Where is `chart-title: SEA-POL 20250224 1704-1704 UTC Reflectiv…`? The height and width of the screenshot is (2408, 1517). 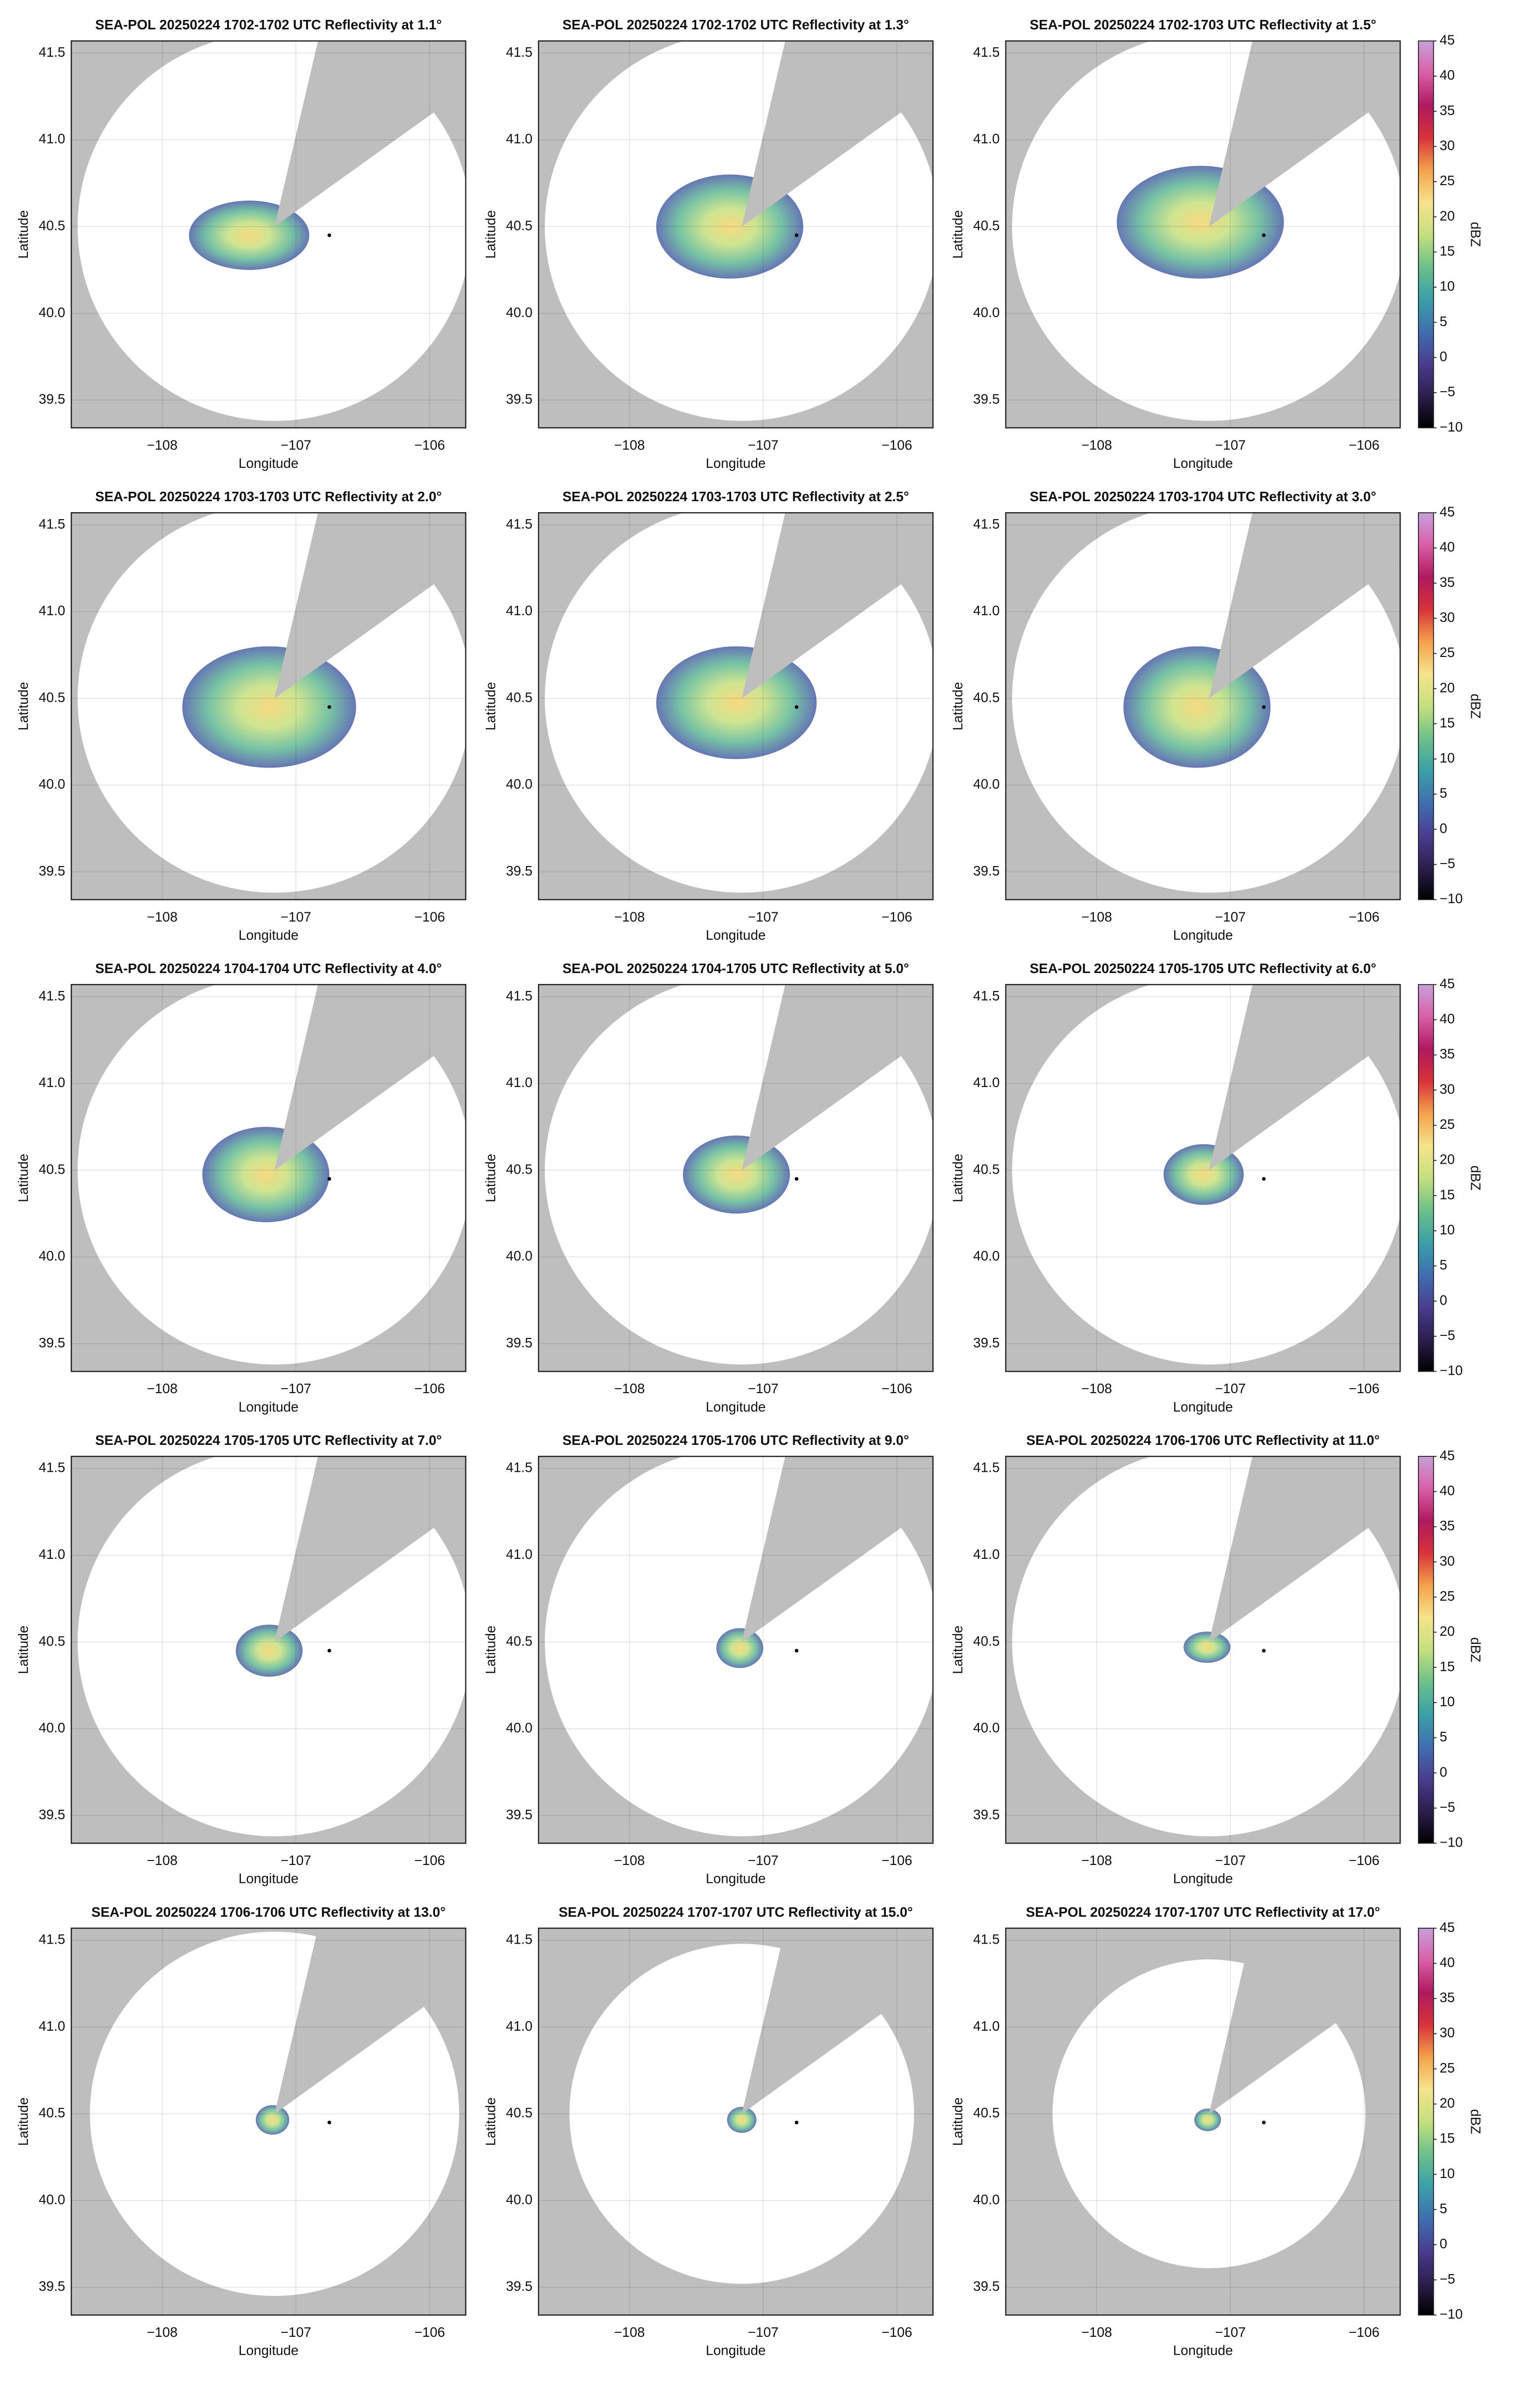 chart-title: SEA-POL 20250224 1704-1704 UTC Reflectiv… is located at coordinates (268, 969).